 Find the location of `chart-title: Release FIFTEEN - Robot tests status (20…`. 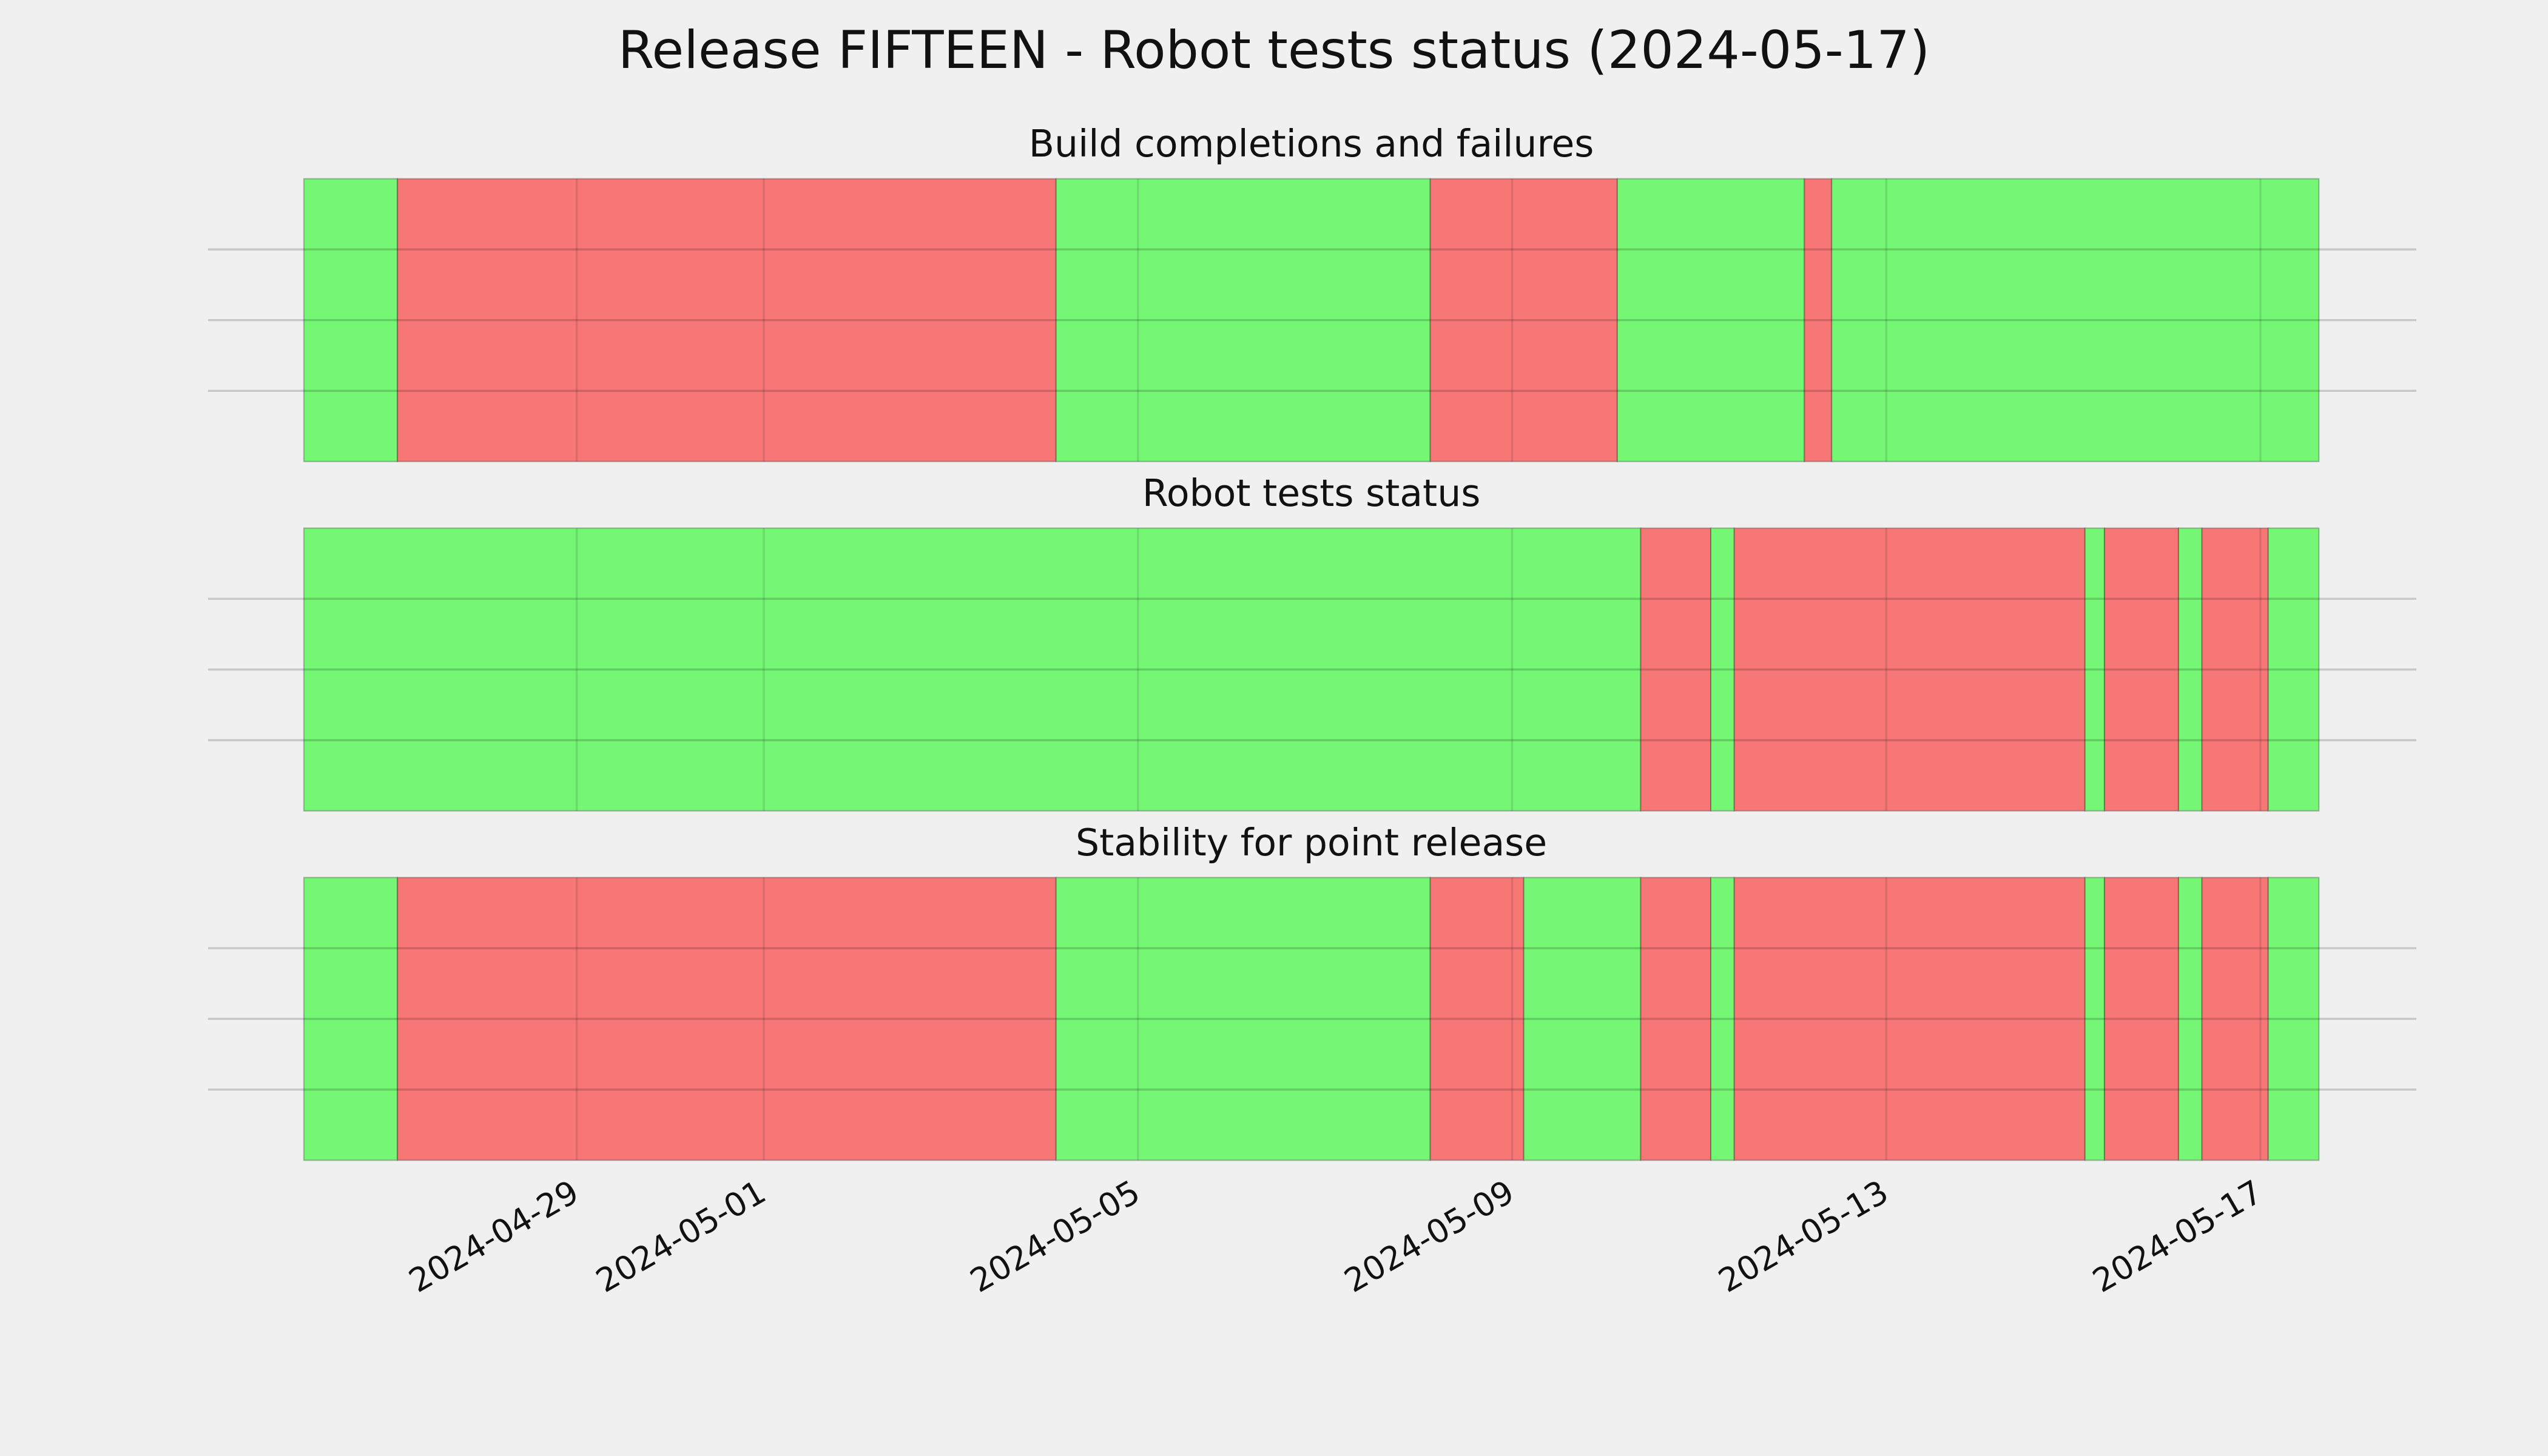

chart-title: Release FIFTEEN - Robot tests status (20… is located at coordinates (1274, 50).